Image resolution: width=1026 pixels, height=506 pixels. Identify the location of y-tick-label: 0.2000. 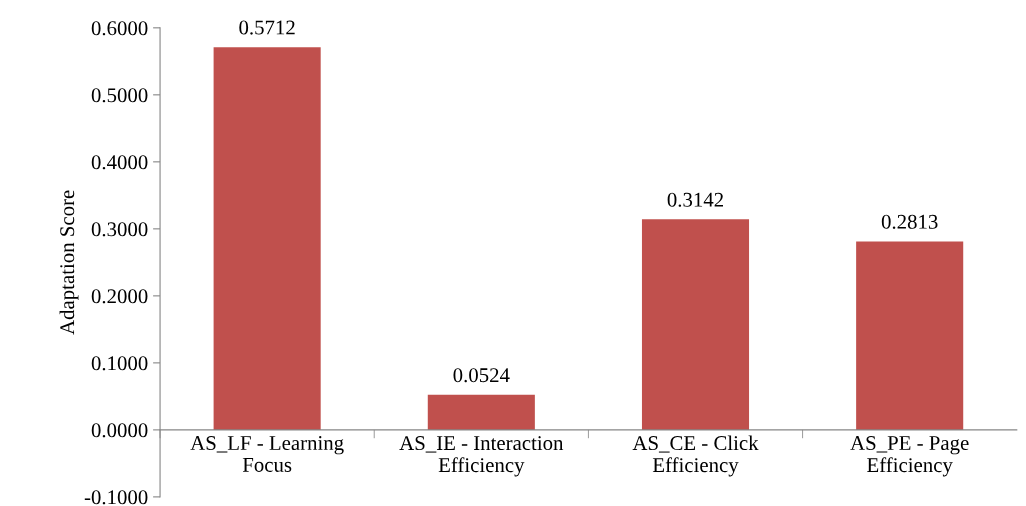
(119, 296).